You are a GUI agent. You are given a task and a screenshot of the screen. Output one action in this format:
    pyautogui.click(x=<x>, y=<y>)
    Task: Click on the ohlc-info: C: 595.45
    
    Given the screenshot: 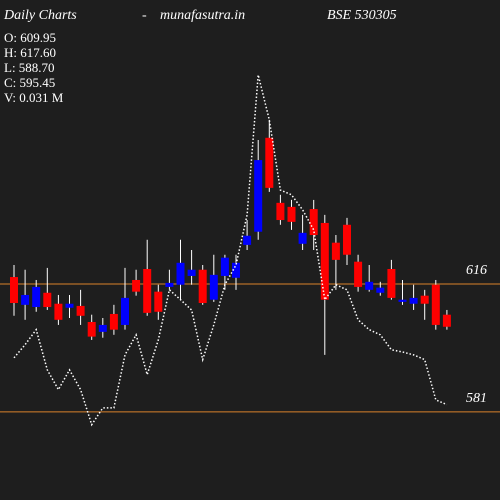 What is the action you would take?
    pyautogui.click(x=29, y=82)
    